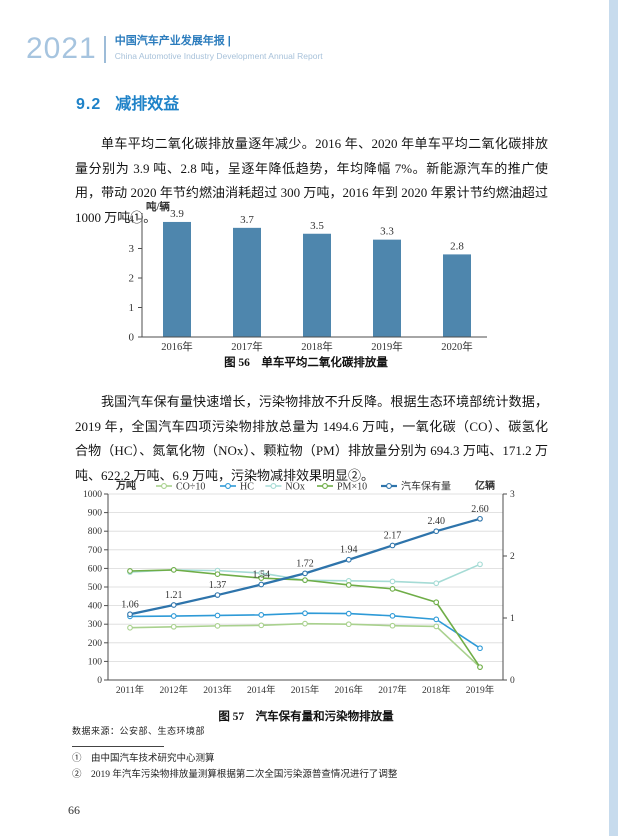 Image resolution: width=620 pixels, height=836 pixels. Describe the element at coordinates (177, 214) in the screenshot. I see `bar-value-label: 3.9` at that location.